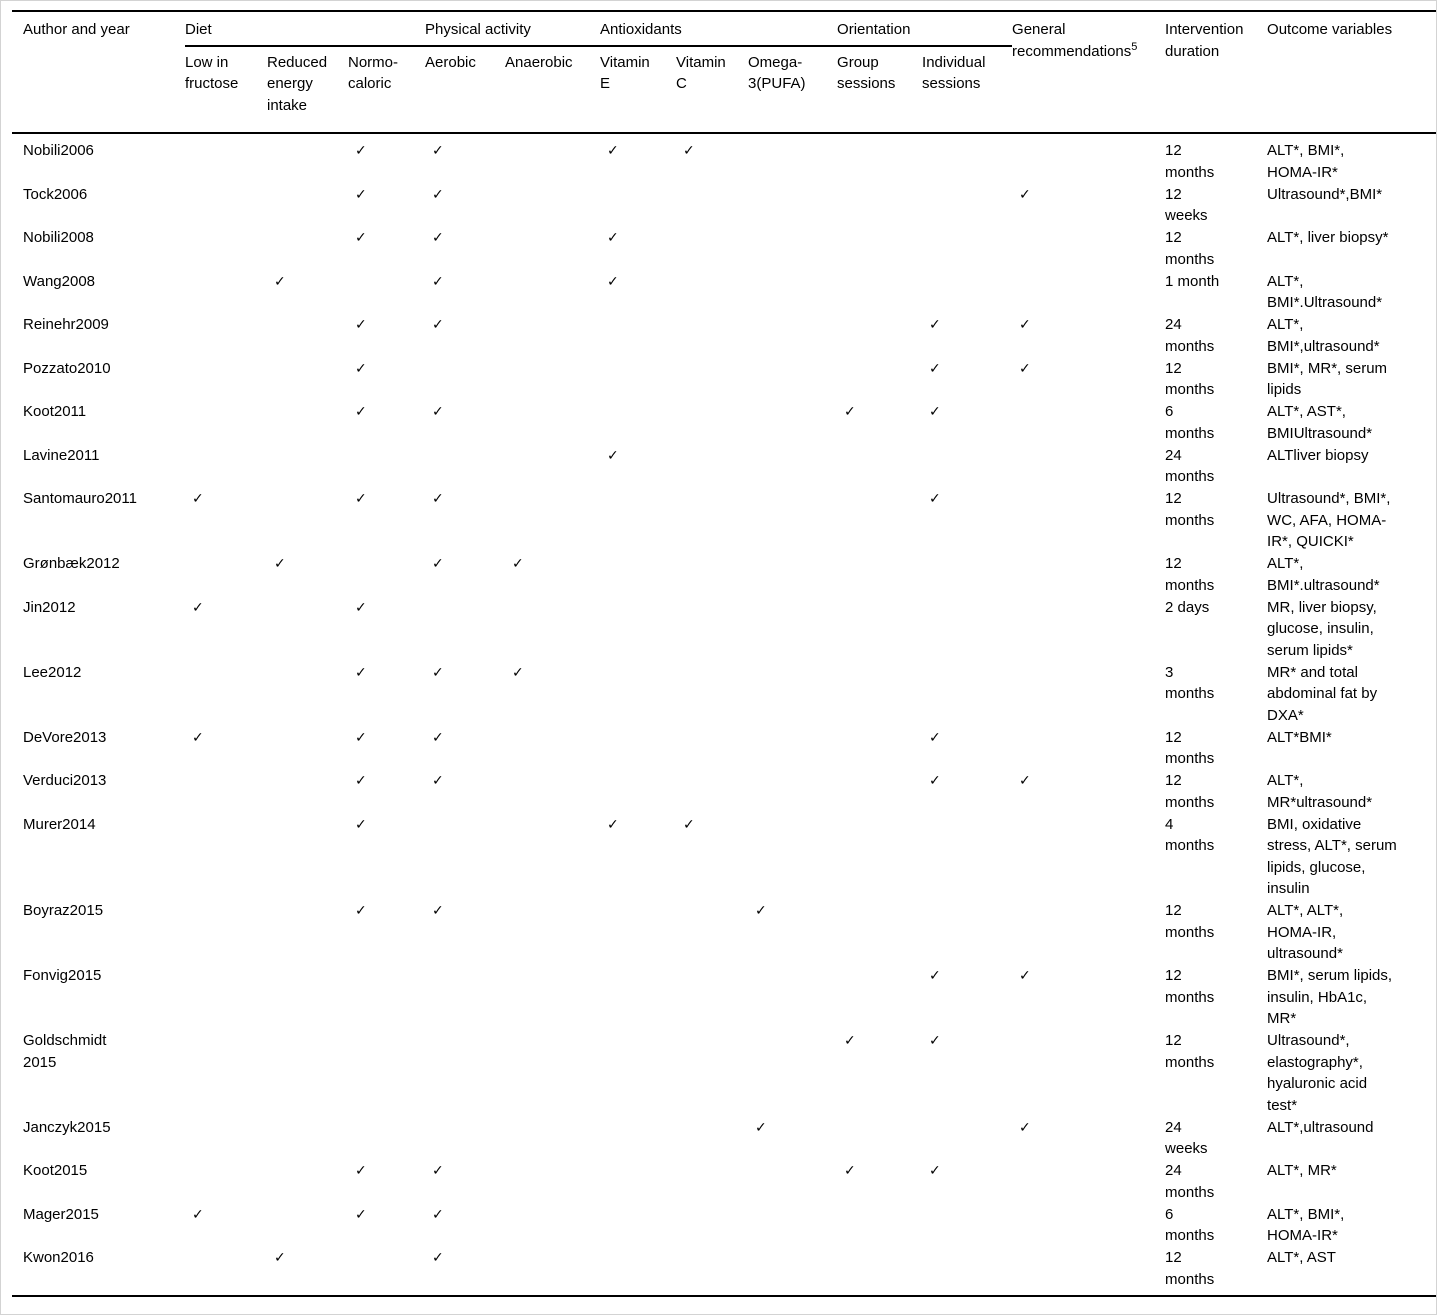 The width and height of the screenshot is (1437, 1315). What do you see at coordinates (712, 856) in the screenshot?
I see `check-cell-vitamin-c: ✓` at bounding box center [712, 856].